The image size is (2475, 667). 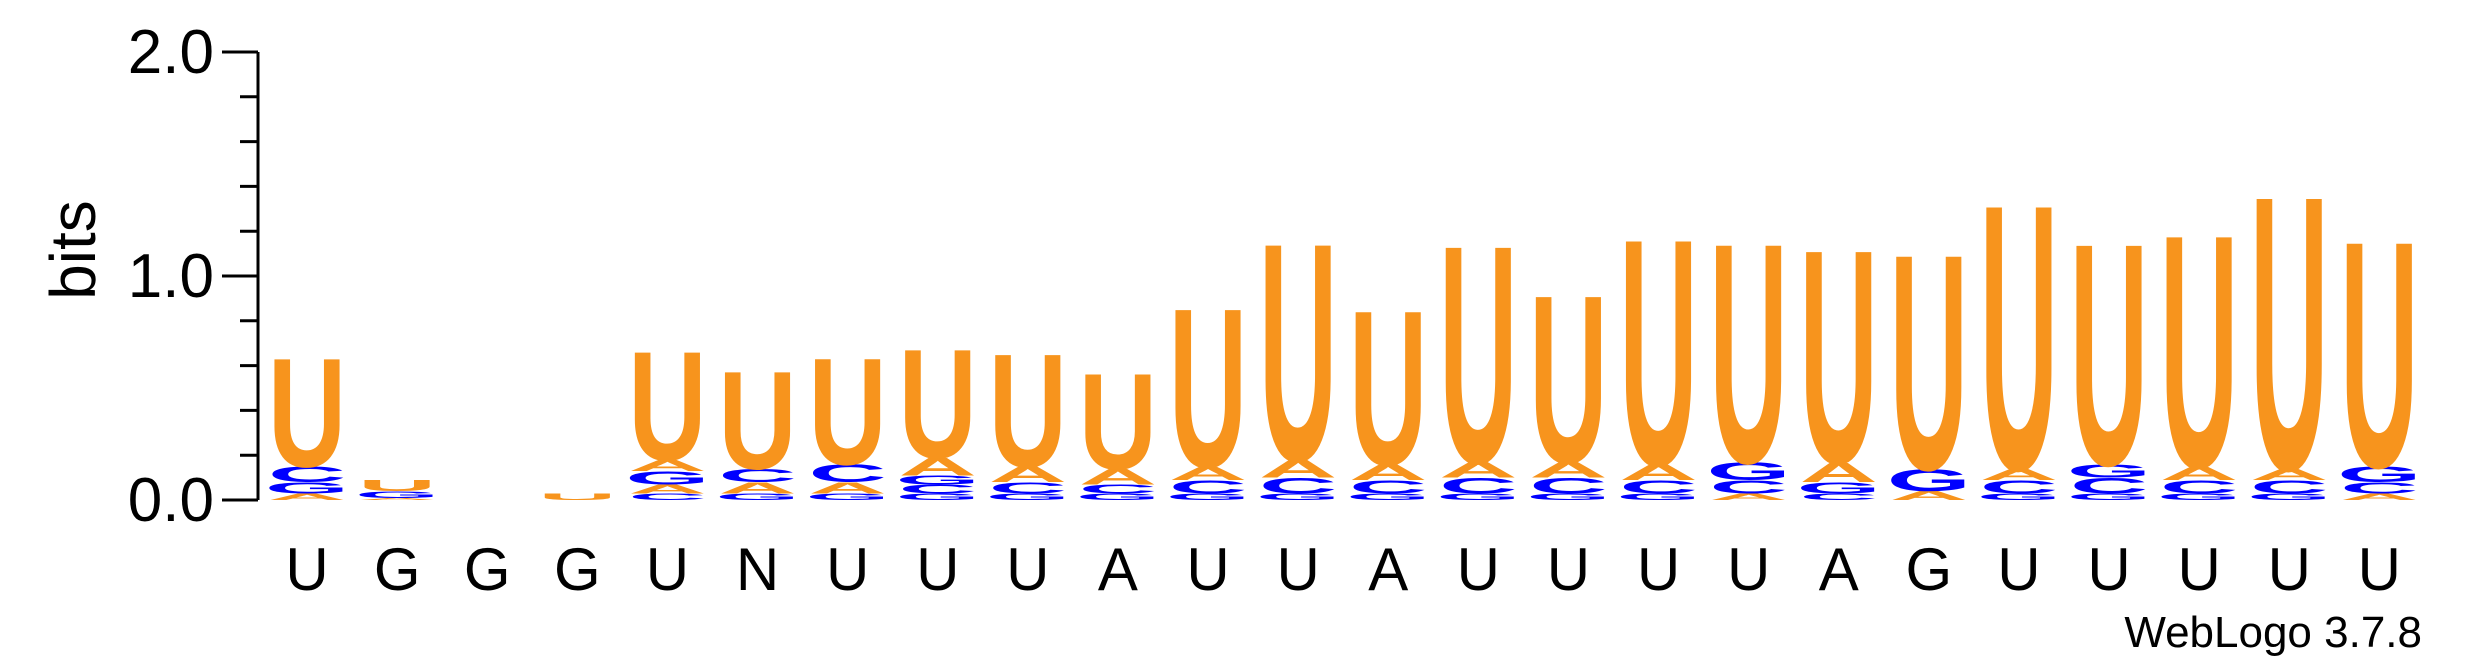 What do you see at coordinates (73, 250) in the screenshot?
I see `y-axis-title: bits` at bounding box center [73, 250].